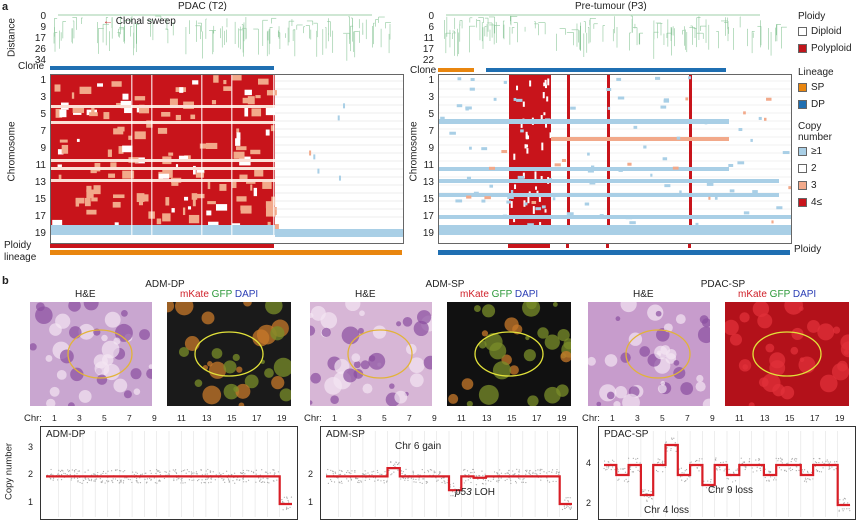 The image size is (865, 524). What do you see at coordinates (40, 216) in the screenshot?
I see `chromosome-tick: 17` at bounding box center [40, 216].